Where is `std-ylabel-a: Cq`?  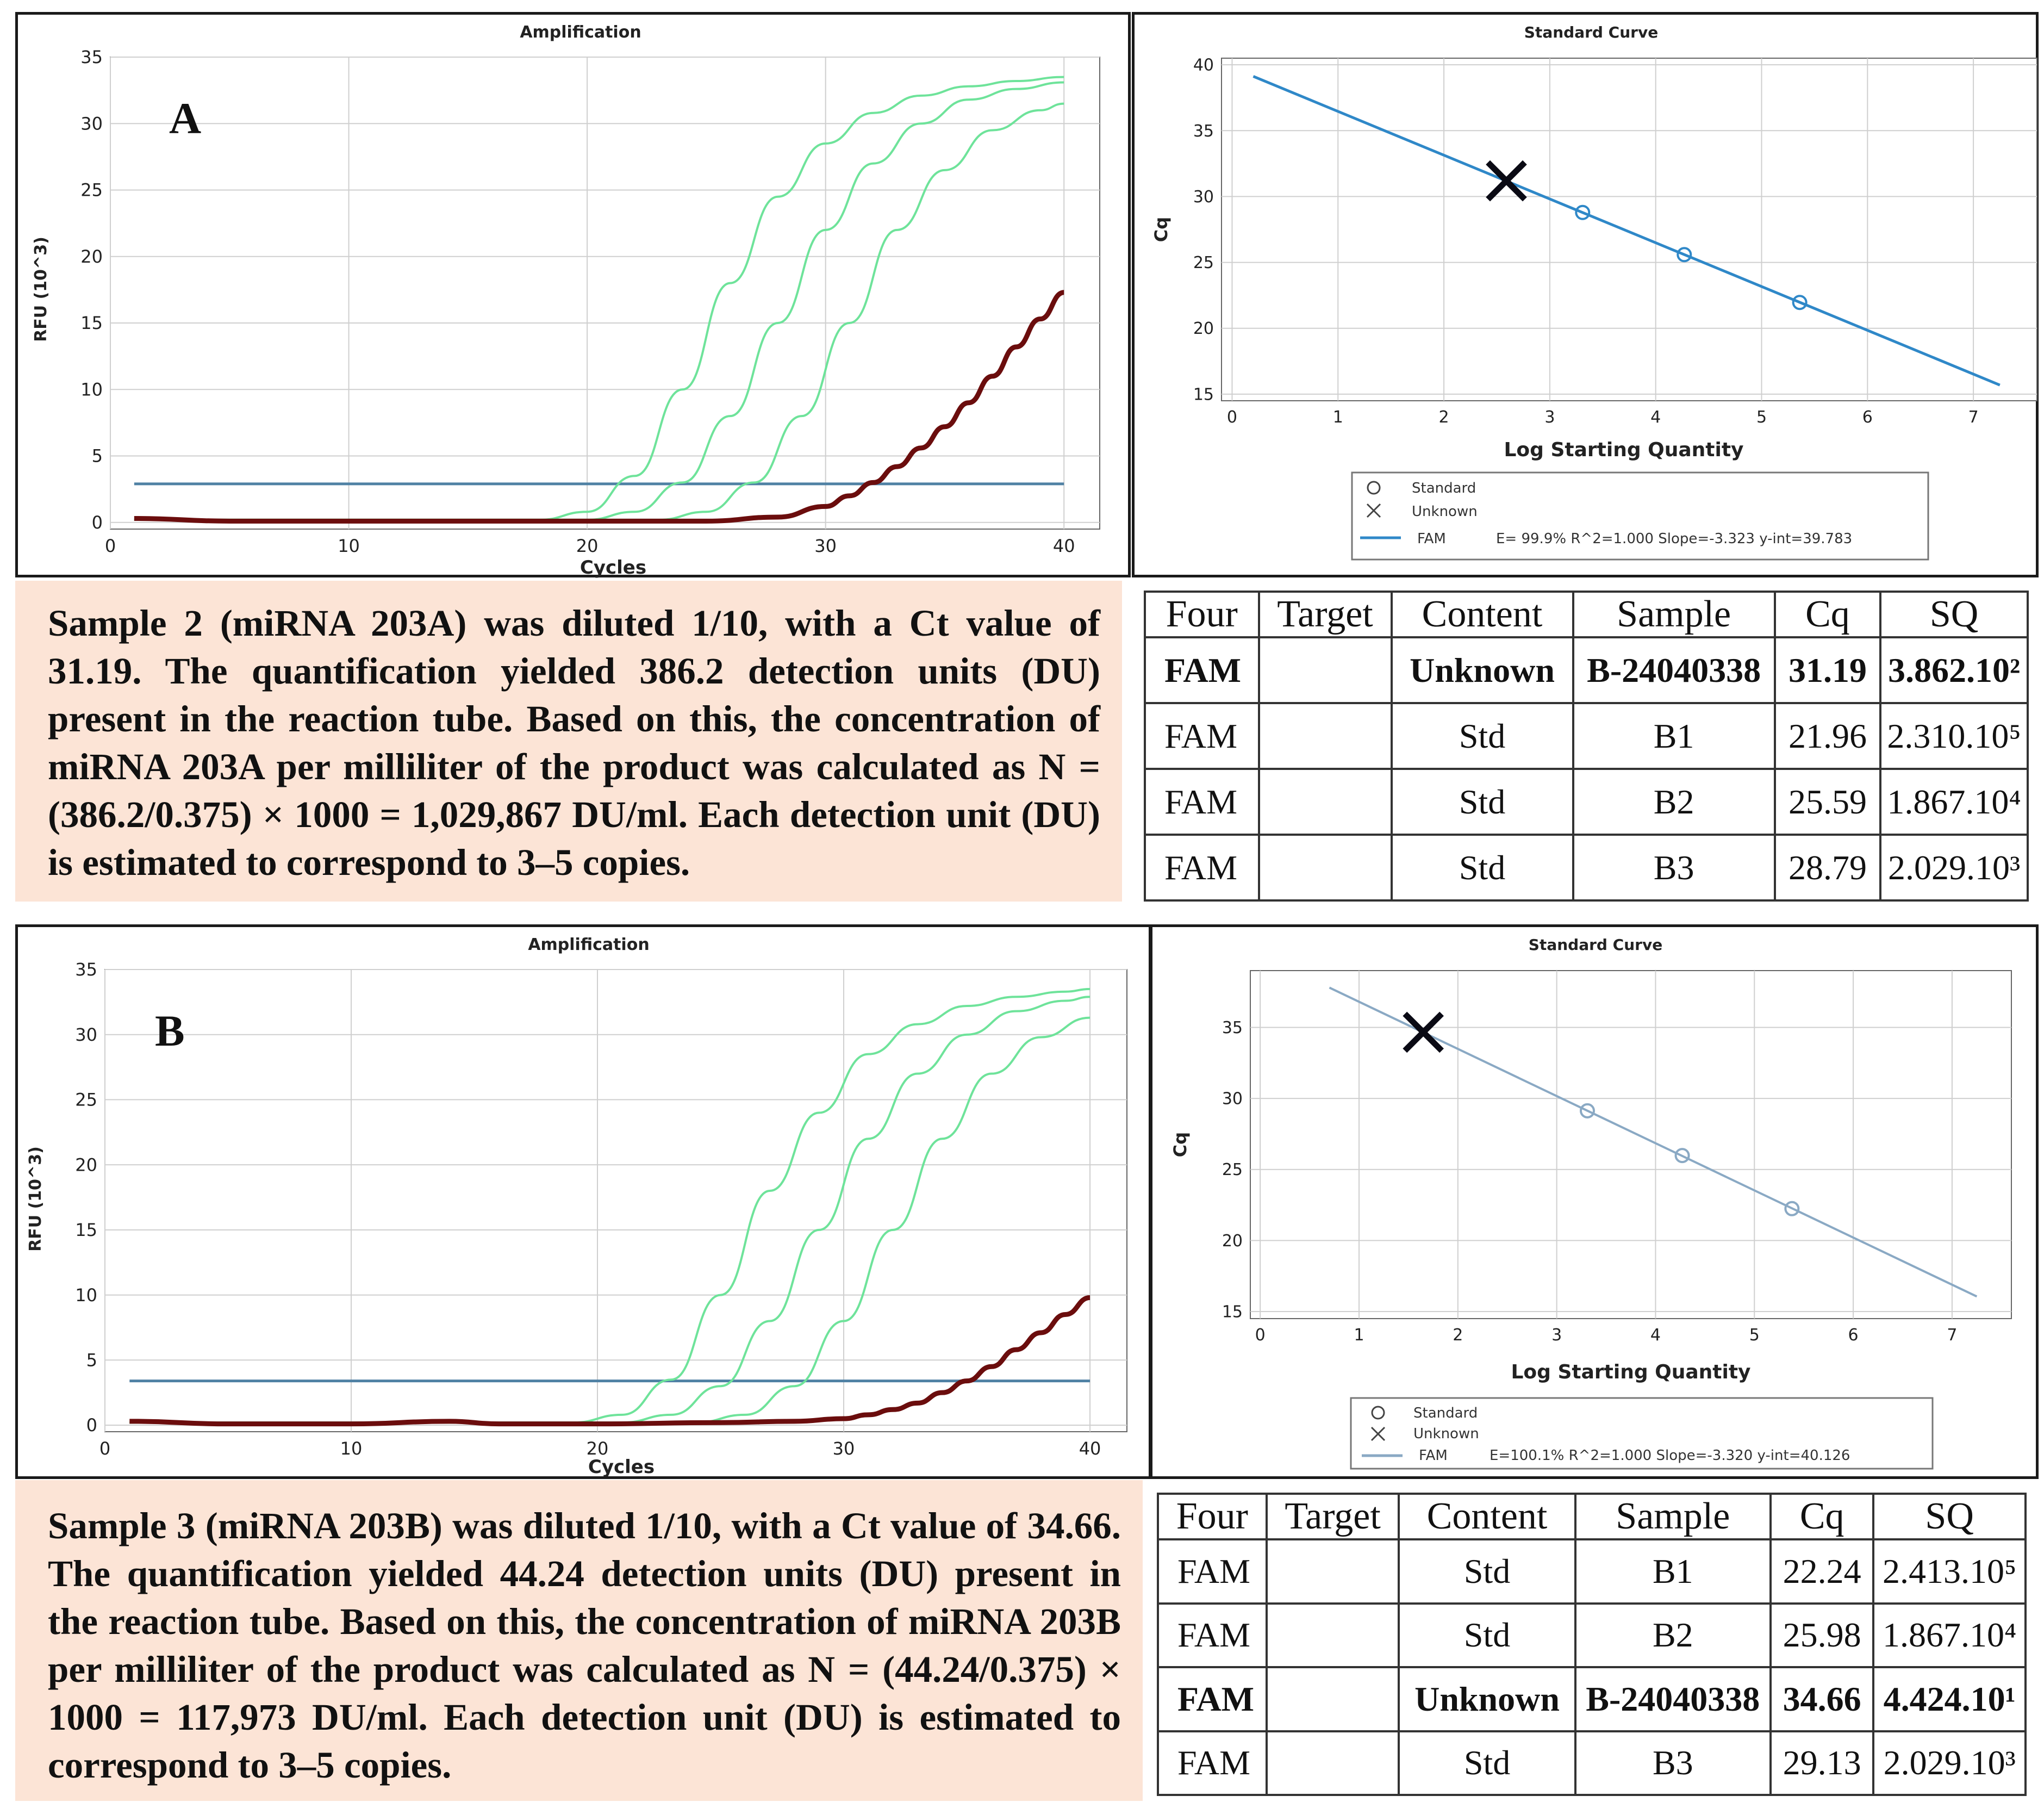
std-ylabel-a: Cq is located at coordinates (1161, 229).